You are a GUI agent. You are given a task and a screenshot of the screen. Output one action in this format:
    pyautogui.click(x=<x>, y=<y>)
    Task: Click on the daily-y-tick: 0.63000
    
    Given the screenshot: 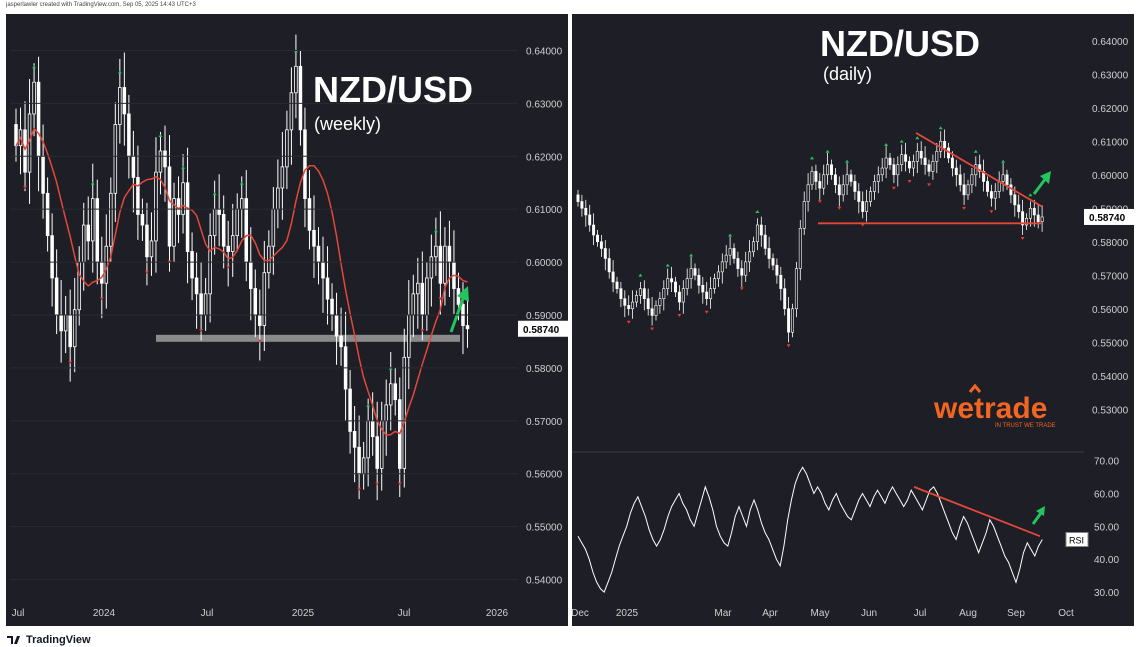 What is the action you would take?
    pyautogui.click(x=1110, y=75)
    